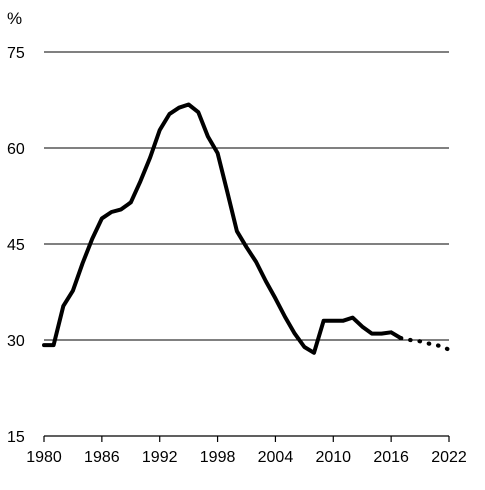  Describe the element at coordinates (333, 457) in the screenshot. I see `x-tick-label-2010: 2010` at that location.